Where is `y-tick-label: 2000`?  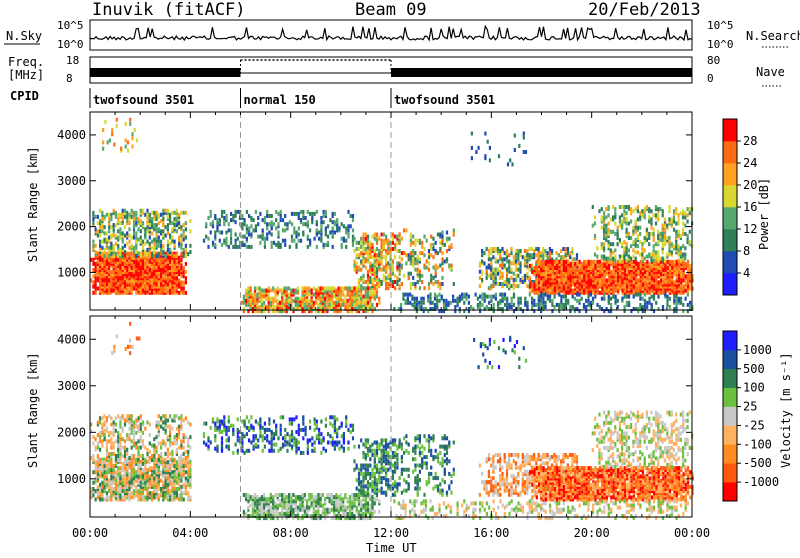 y-tick-label: 2000 is located at coordinates (71, 227).